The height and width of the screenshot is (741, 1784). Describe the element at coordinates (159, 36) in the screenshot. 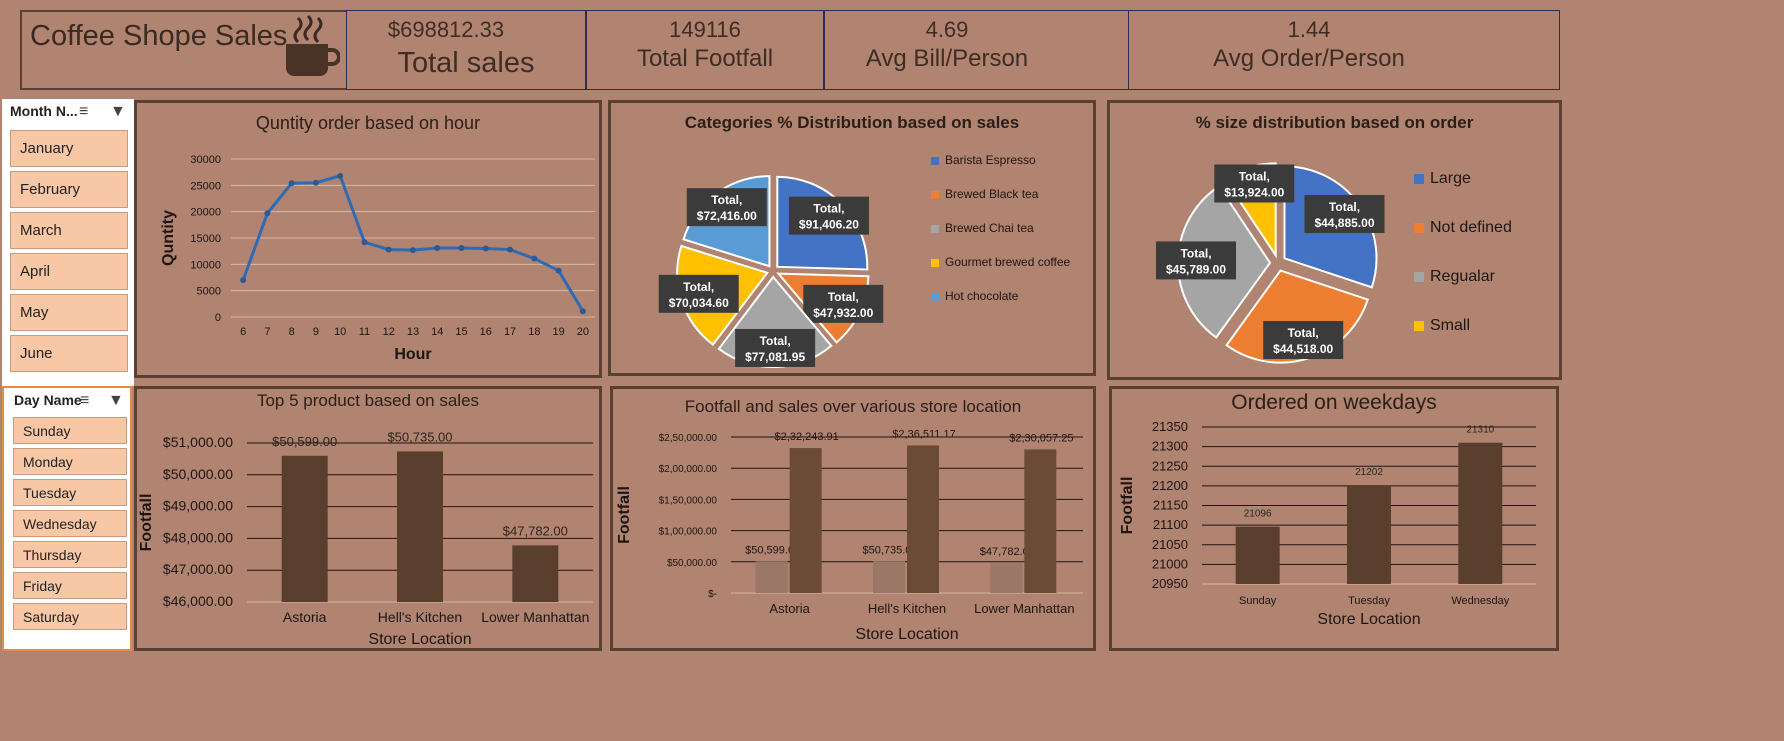

I see `dashboard-title: Coffee Shope Sales` at that location.